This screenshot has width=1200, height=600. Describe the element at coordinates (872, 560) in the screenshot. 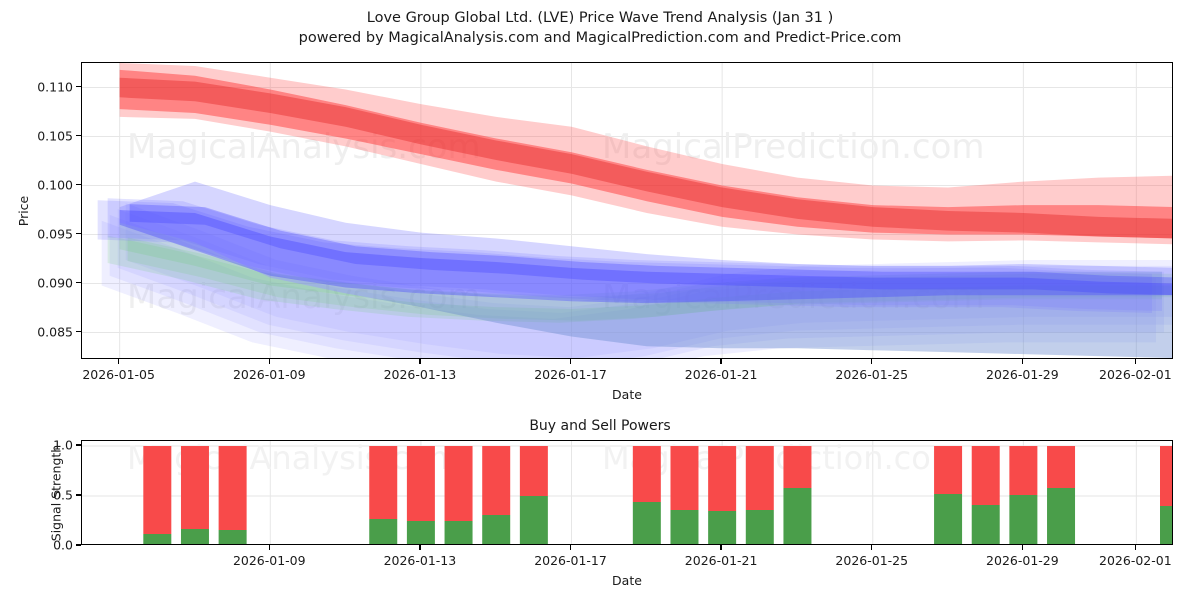

I see `signal-x-tick-label: 2026-01-25` at that location.